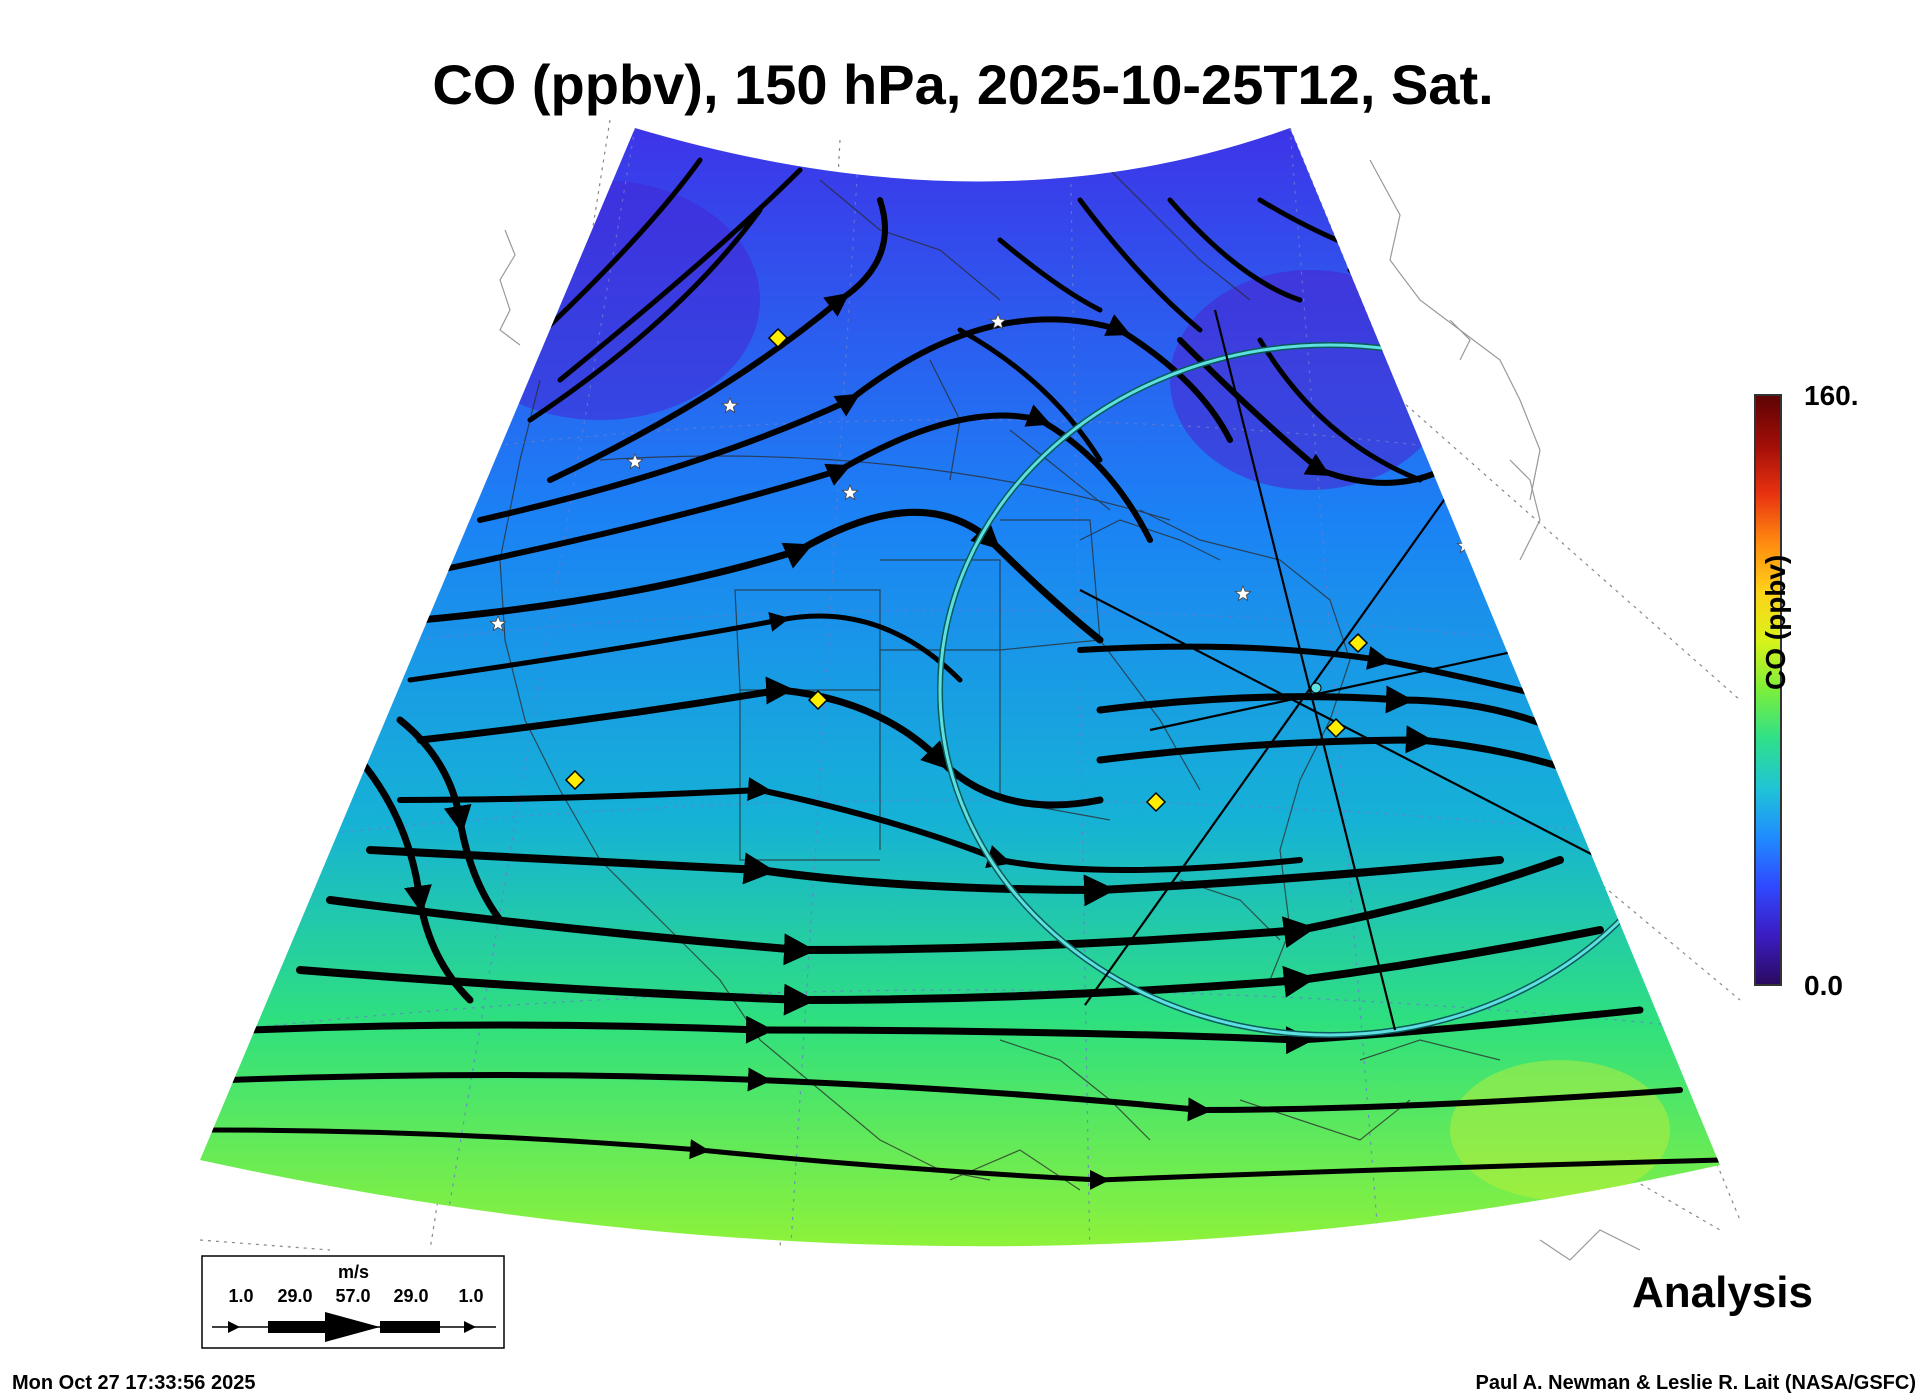 This screenshot has width=1926, height=1399. What do you see at coordinates (470, 1327) in the screenshot?
I see `wind-key-arrow-1b` at bounding box center [470, 1327].